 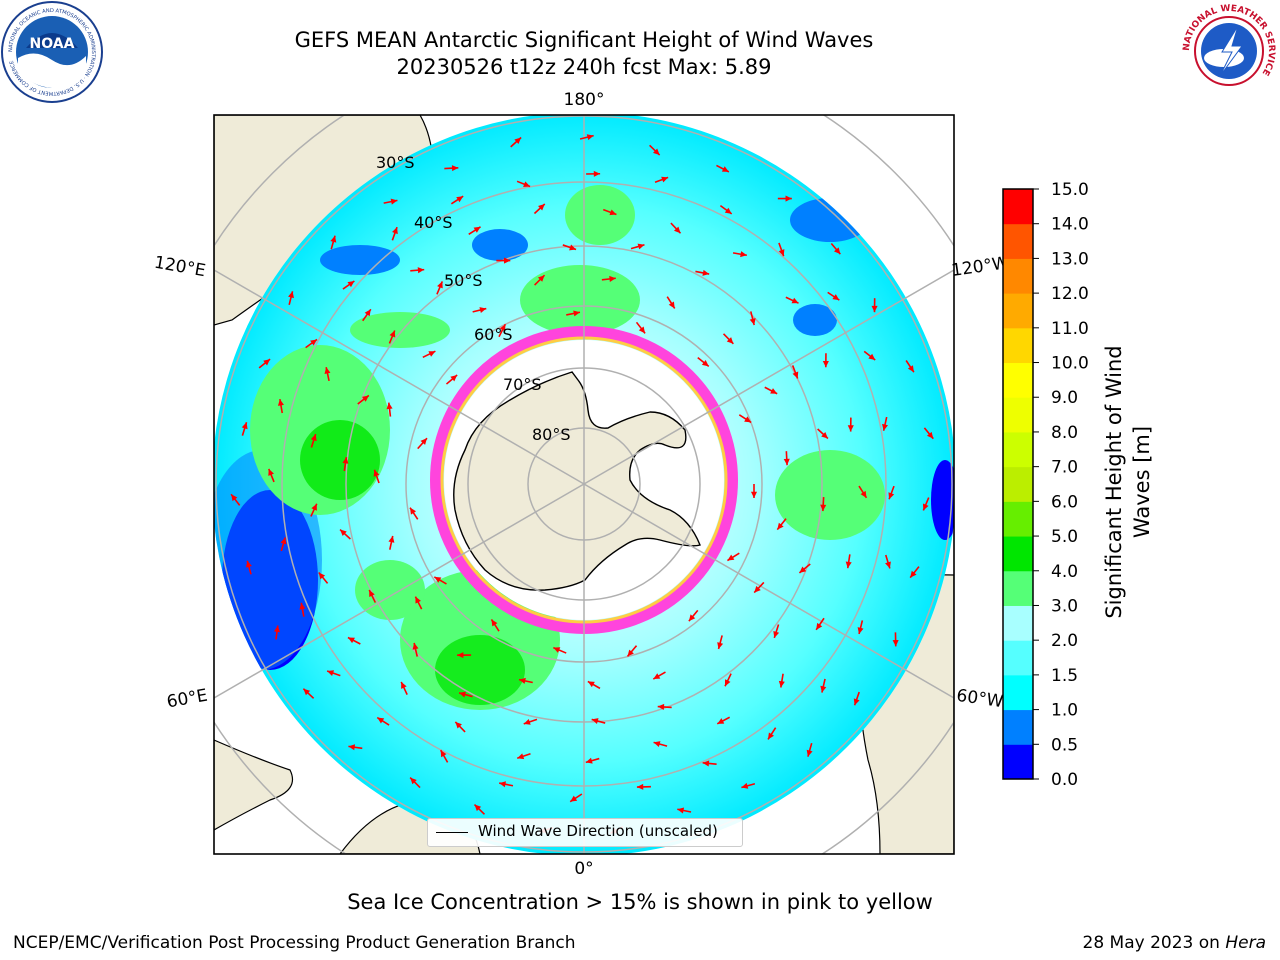 I want to click on colorbar-tick-label: 11.0, so click(x=1070, y=329).